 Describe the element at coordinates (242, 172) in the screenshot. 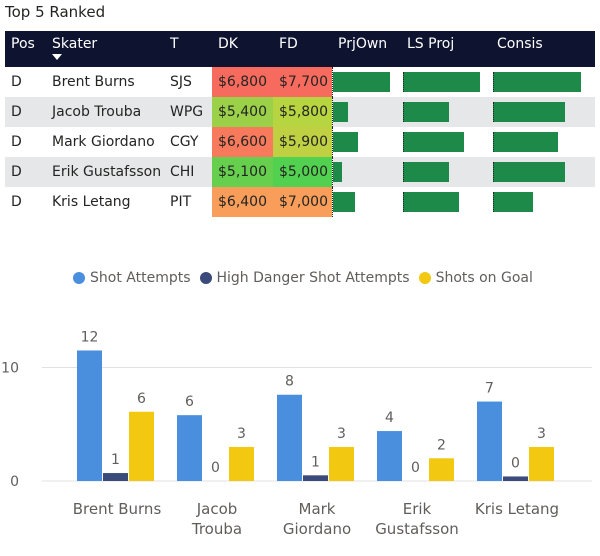

I see `cell-dk-salary: $5,100` at that location.